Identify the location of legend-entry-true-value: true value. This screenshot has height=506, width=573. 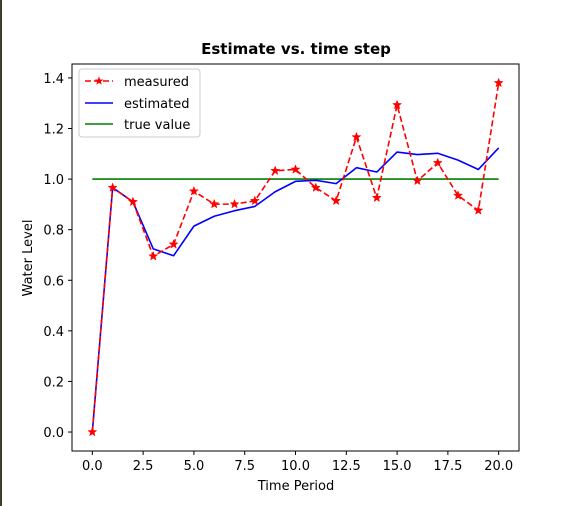
(137, 125).